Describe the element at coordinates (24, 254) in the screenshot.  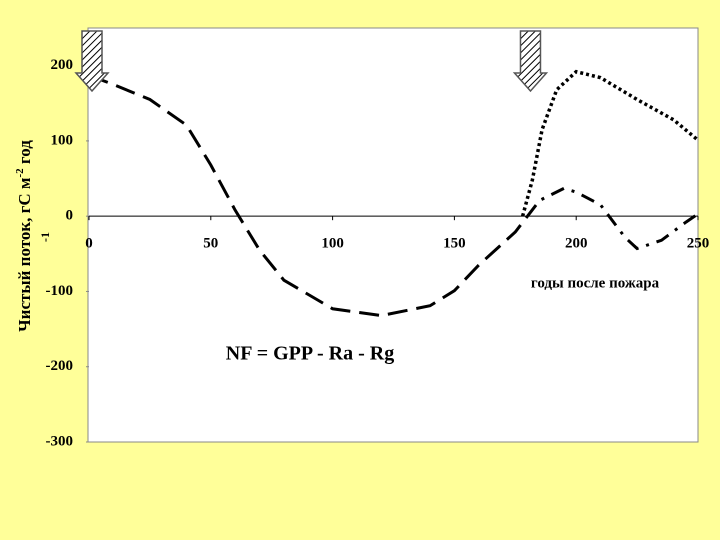
I see `y-label-part: Чистый поток, гС м` at that location.